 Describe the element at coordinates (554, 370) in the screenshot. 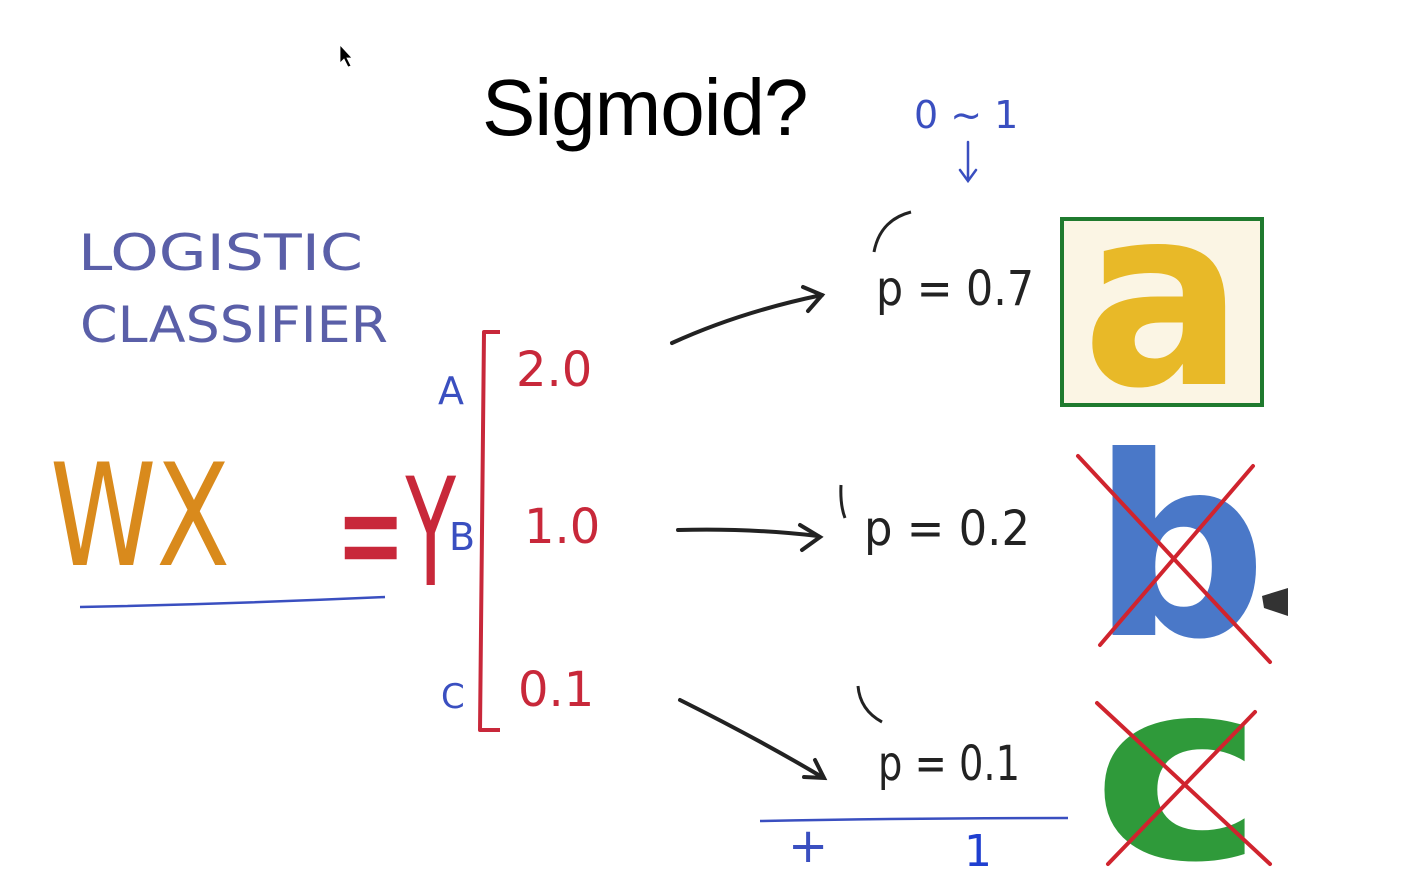

I see `score-value-a: 2.0` at that location.